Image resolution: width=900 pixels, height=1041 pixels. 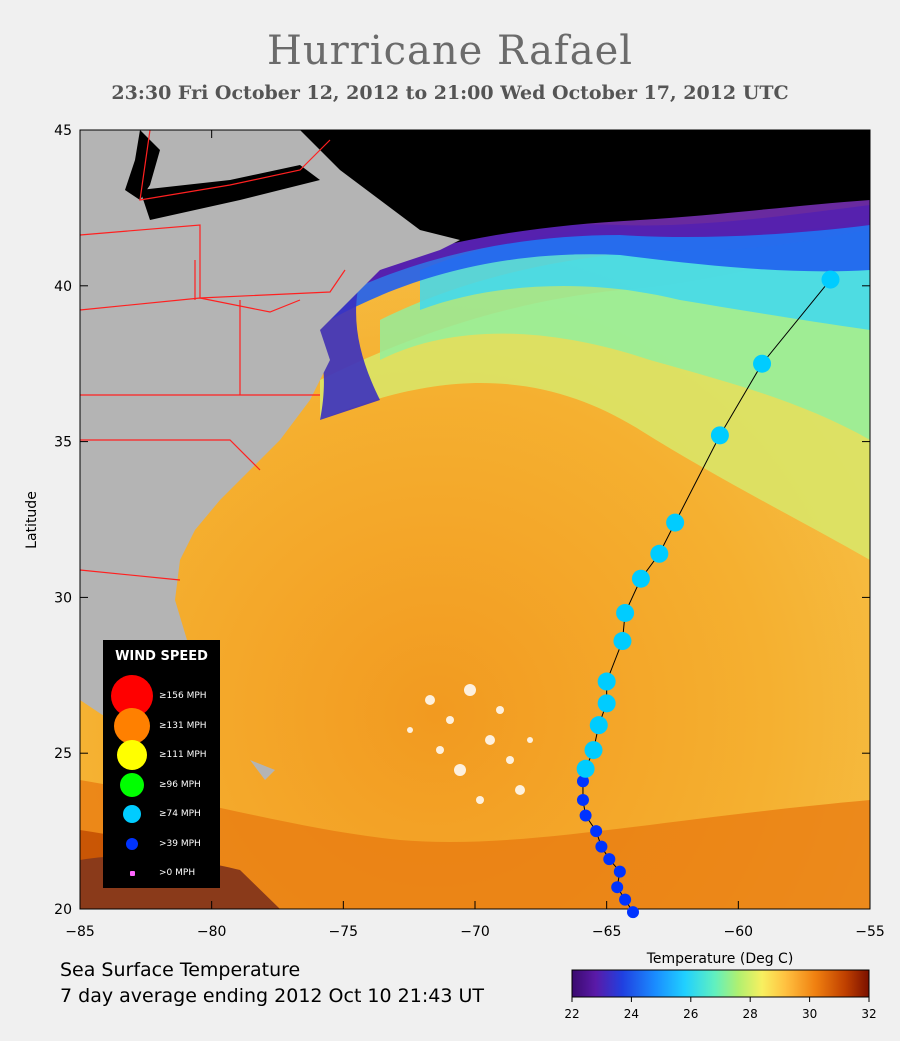 I want to click on y-tick-label: 40, so click(x=63, y=287).